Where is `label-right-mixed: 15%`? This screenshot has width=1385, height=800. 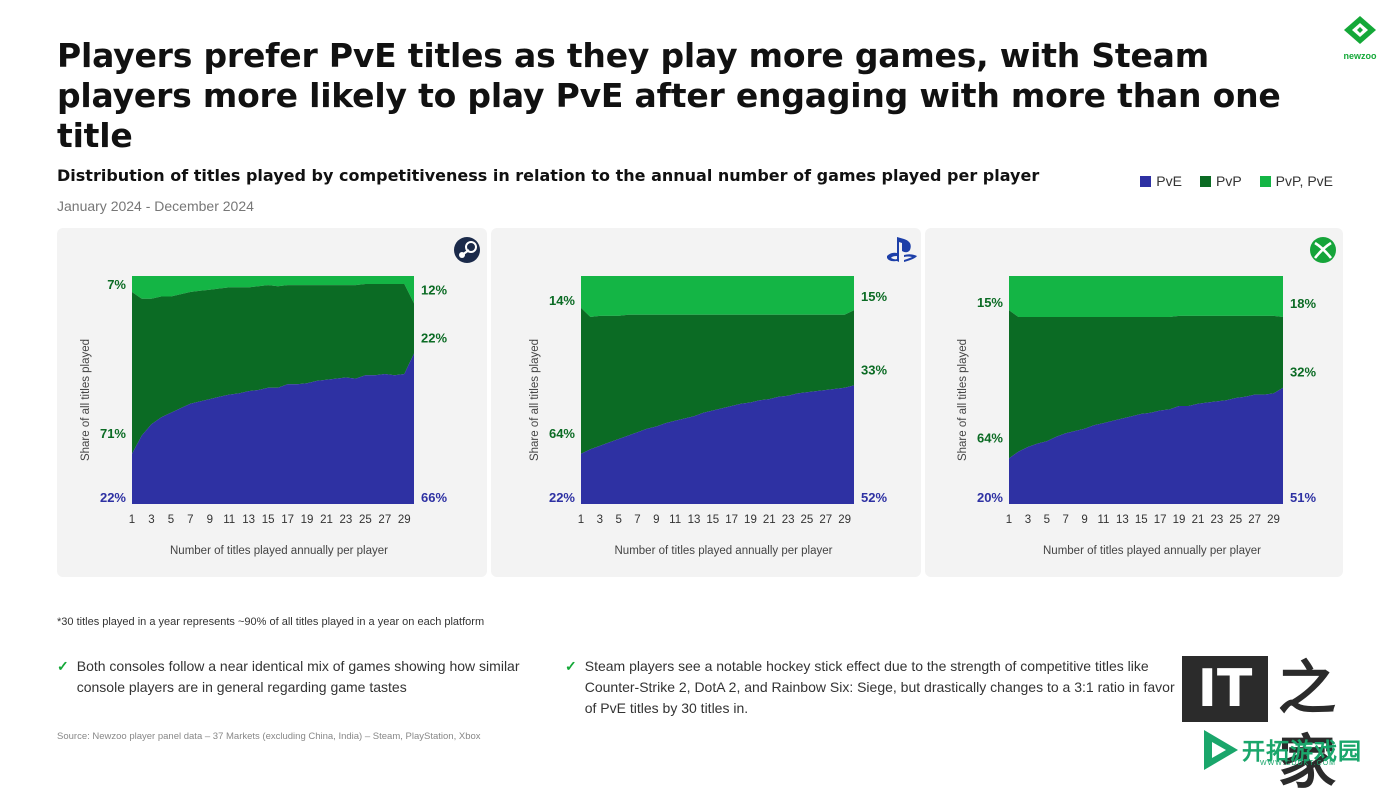 label-right-mixed: 15% is located at coordinates (874, 296).